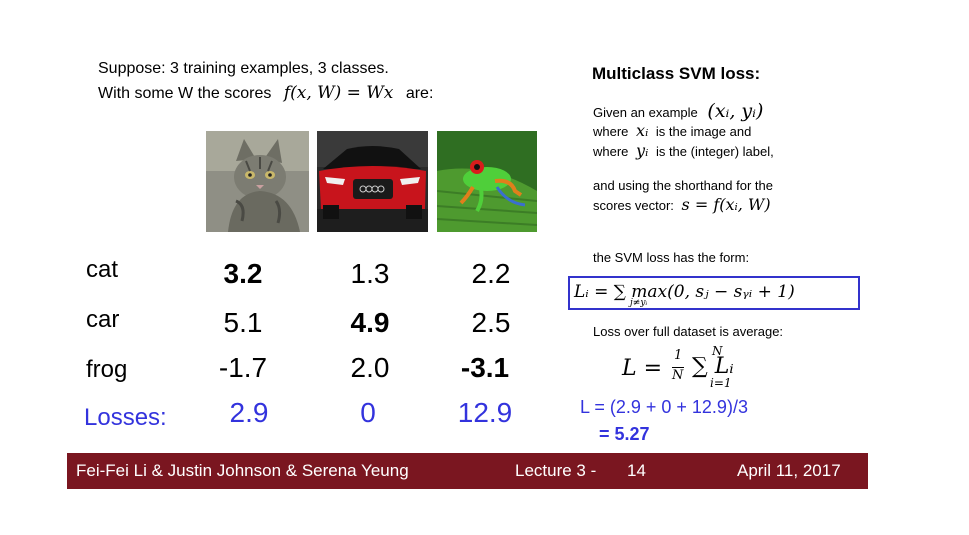  Describe the element at coordinates (243, 273) in the screenshot. I see `score-cat-cat: 3.2` at that location.